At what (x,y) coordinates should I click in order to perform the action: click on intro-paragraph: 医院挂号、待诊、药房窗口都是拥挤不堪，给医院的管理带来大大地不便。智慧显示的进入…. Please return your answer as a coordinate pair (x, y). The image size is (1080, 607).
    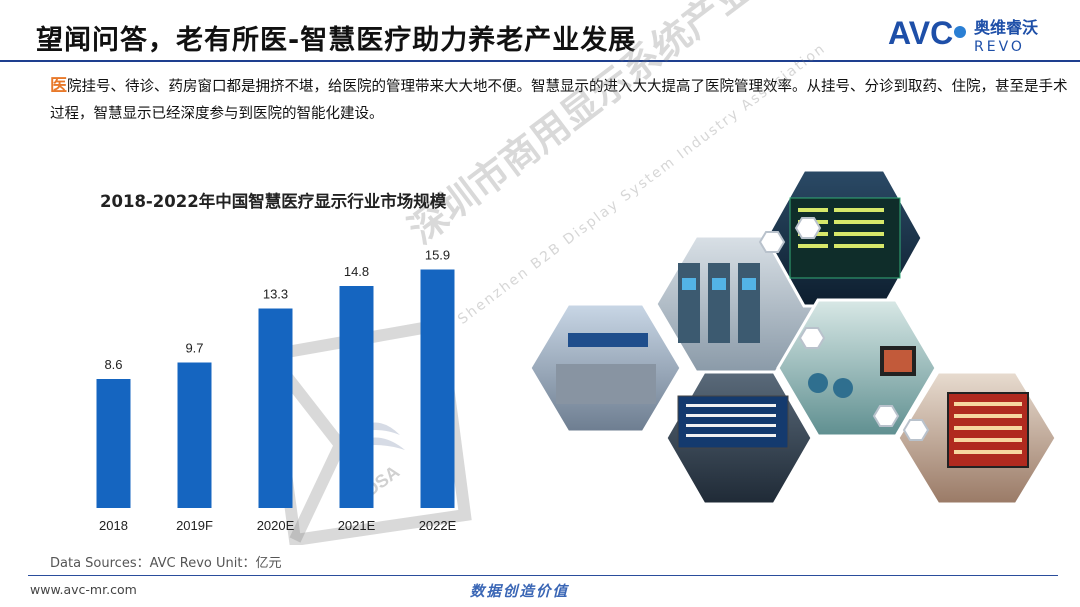
    Looking at the image, I should click on (560, 100).